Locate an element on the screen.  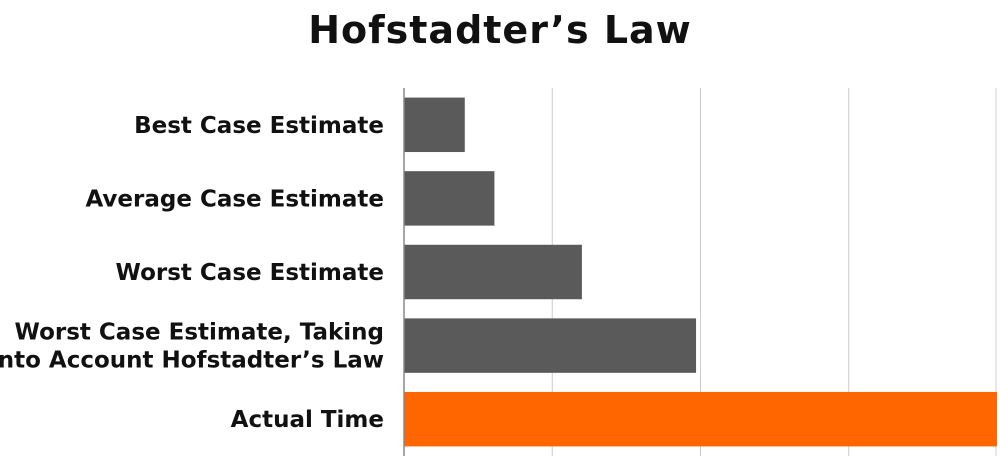
category-label-3: Worst Case Estimate is located at coordinates (250, 273).